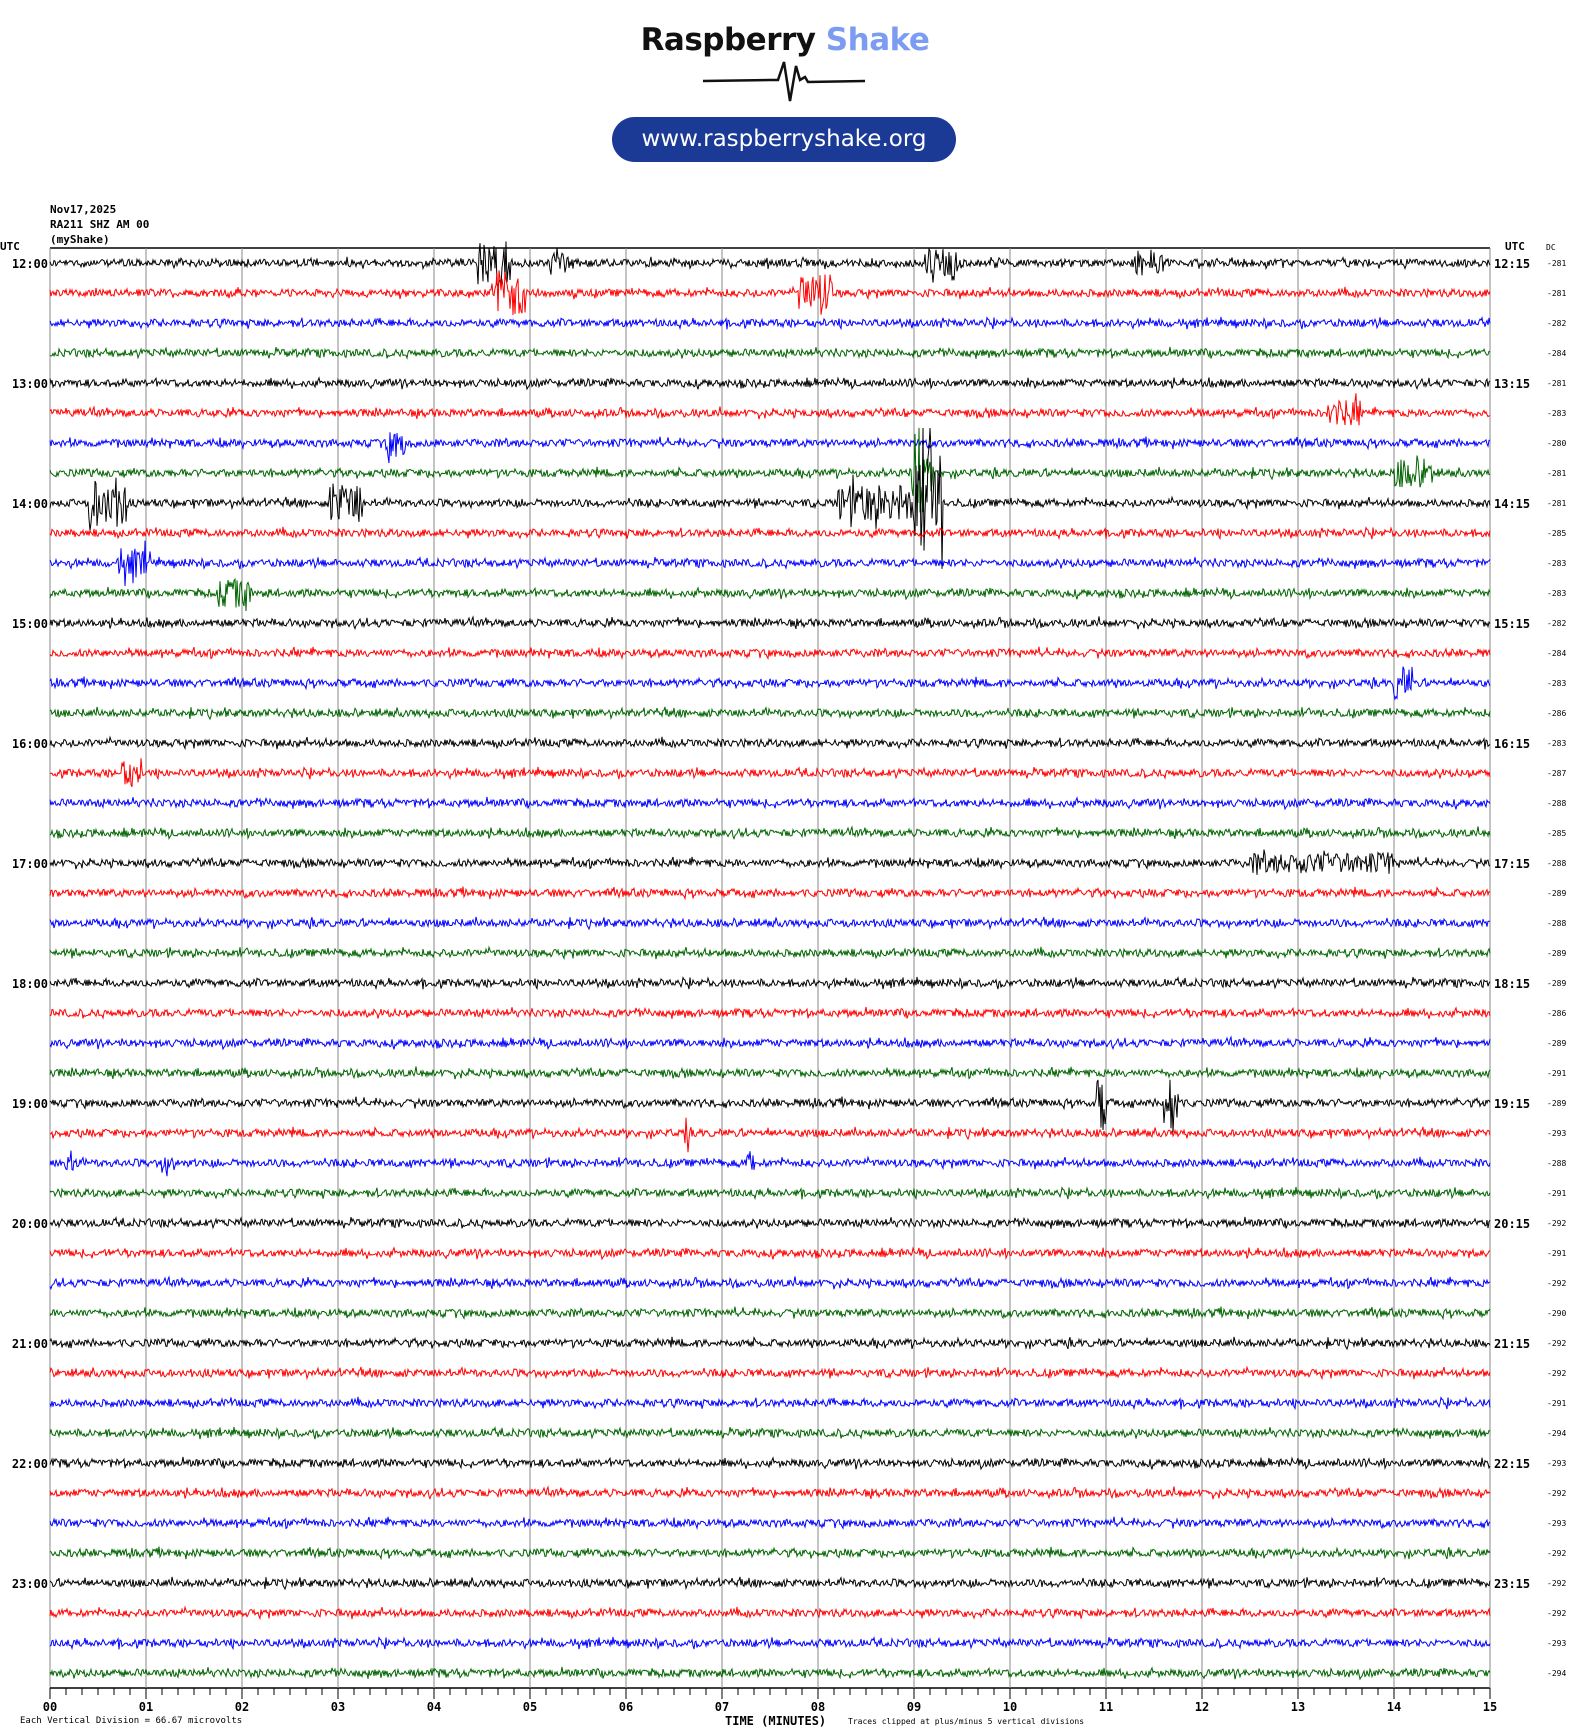 The height and width of the screenshot is (1732, 1570). Describe the element at coordinates (1512, 1224) in the screenshot. I see `right-hour-label: 20:15` at that location.